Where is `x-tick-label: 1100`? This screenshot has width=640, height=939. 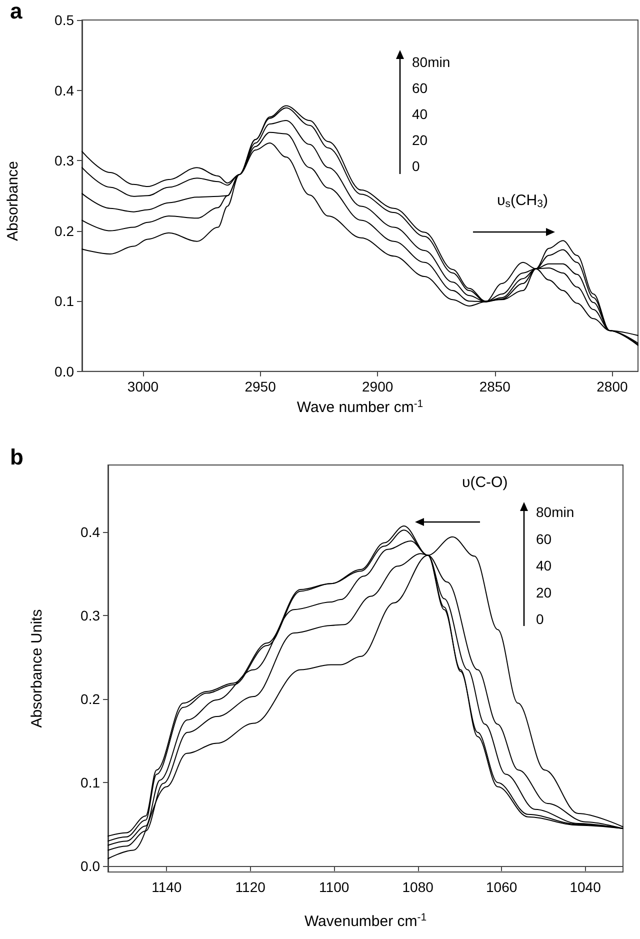 x-tick-label: 1100 is located at coordinates (334, 887).